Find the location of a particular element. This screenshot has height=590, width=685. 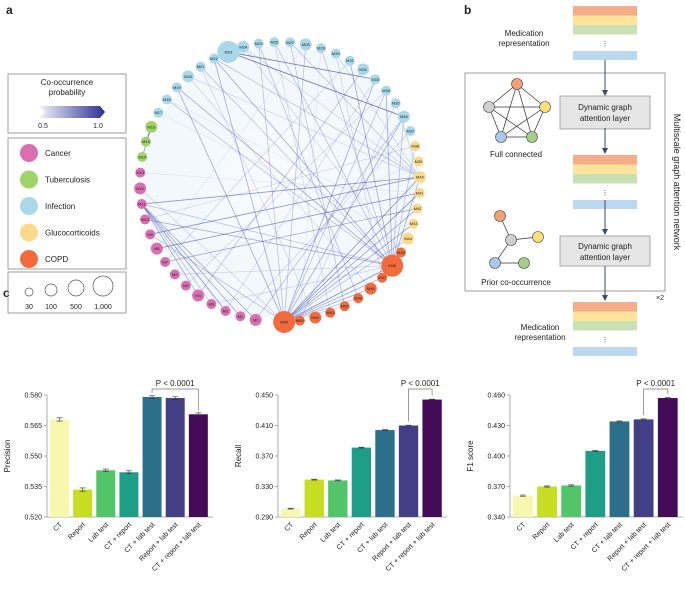

network-node-label: M19 is located at coordinates (177, 87).